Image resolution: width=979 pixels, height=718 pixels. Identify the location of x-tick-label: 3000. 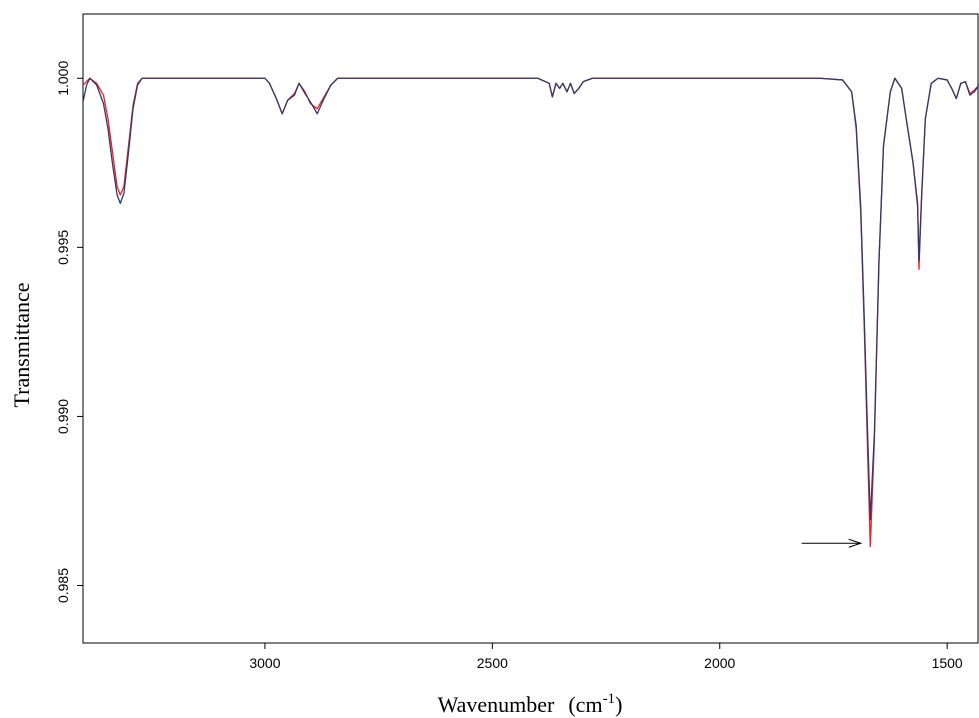
(264, 663).